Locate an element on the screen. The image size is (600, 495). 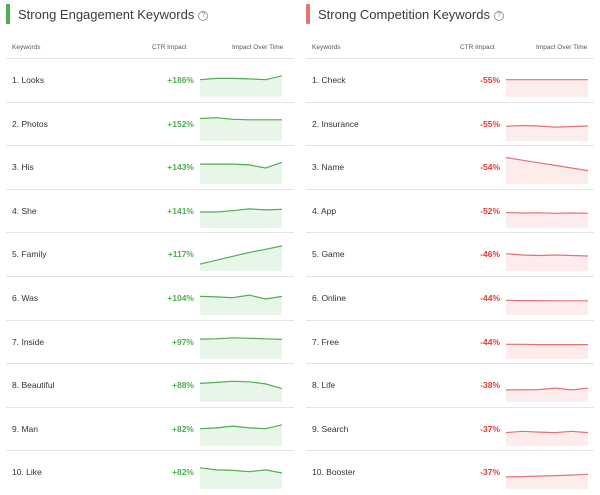
engagement-title-text: Strong Engagement Keywords is located at coordinates (106, 14).